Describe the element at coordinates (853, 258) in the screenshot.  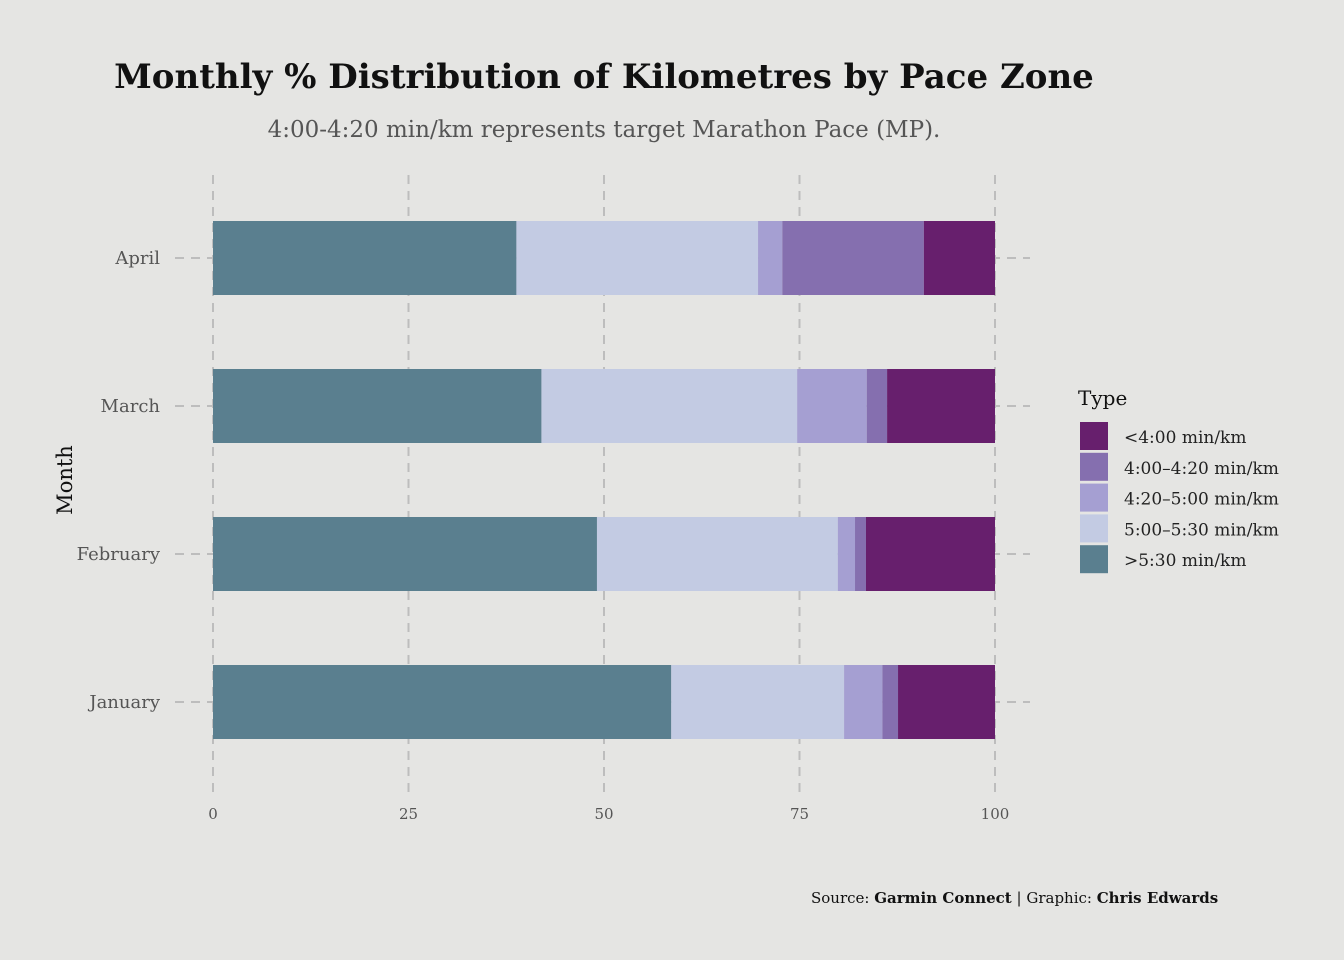
I see `bar-april-4-00-4-20-min-km` at that location.